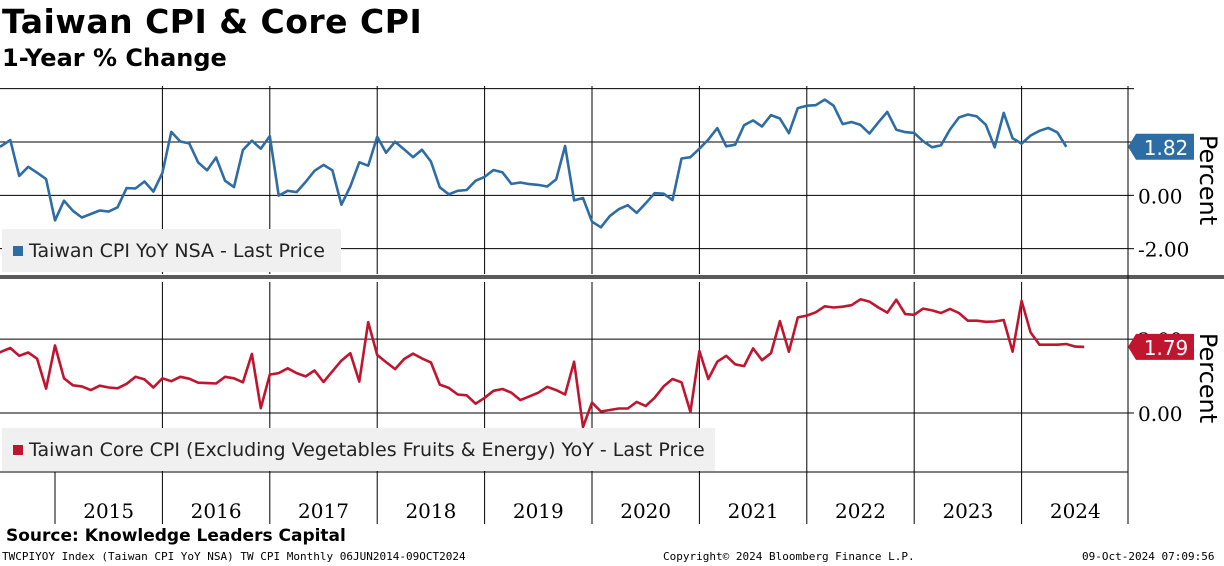  I want to click on year-label-2022: 2022, so click(860, 511).